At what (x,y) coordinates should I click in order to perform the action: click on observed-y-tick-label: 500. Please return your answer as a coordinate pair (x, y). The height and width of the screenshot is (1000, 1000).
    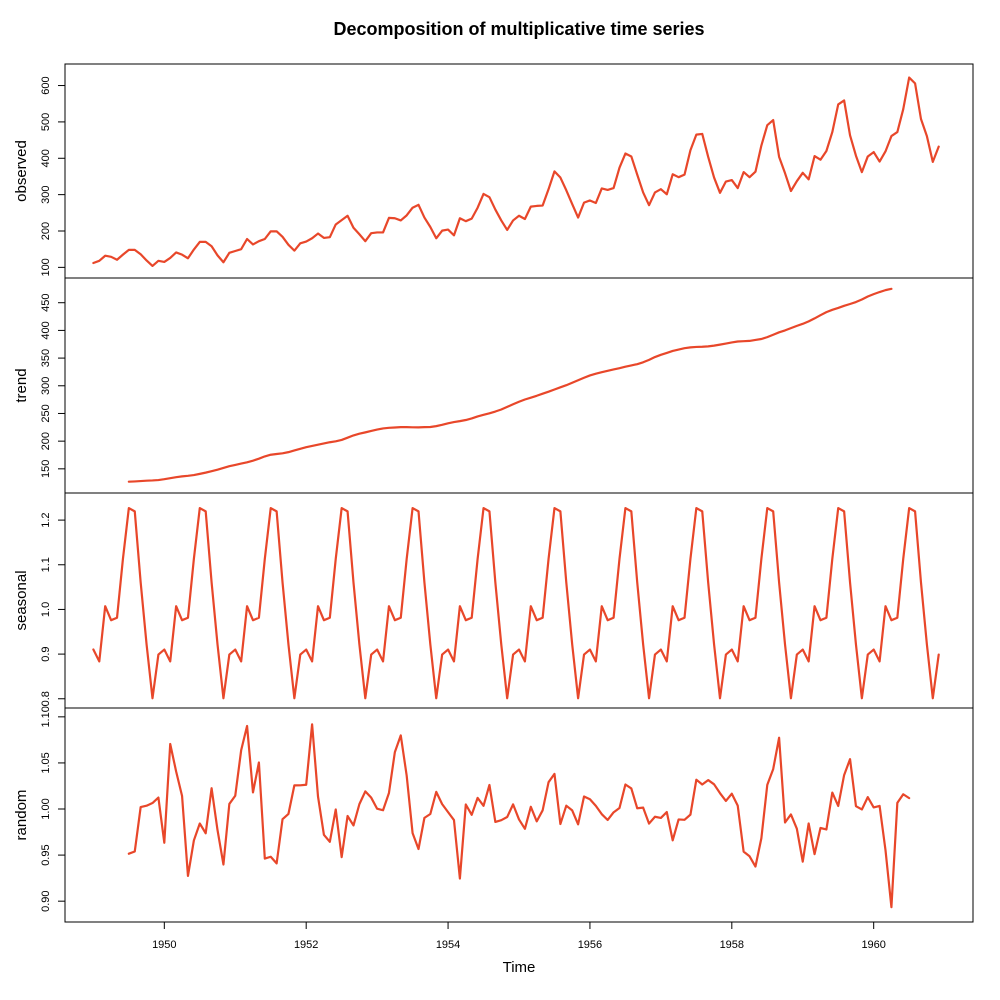
    Looking at the image, I should click on (46, 122).